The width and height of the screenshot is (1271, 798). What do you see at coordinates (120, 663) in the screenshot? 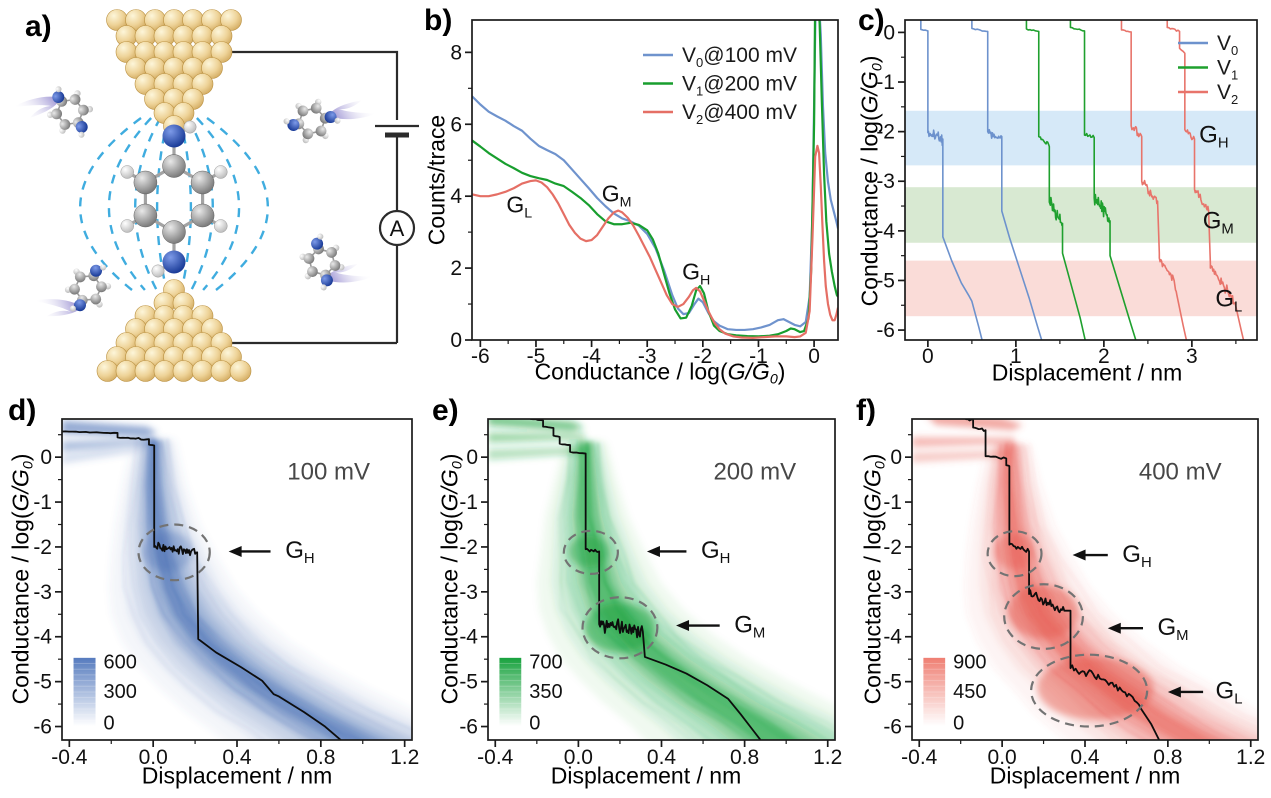
I see `colorbar-label: 600` at bounding box center [120, 663].